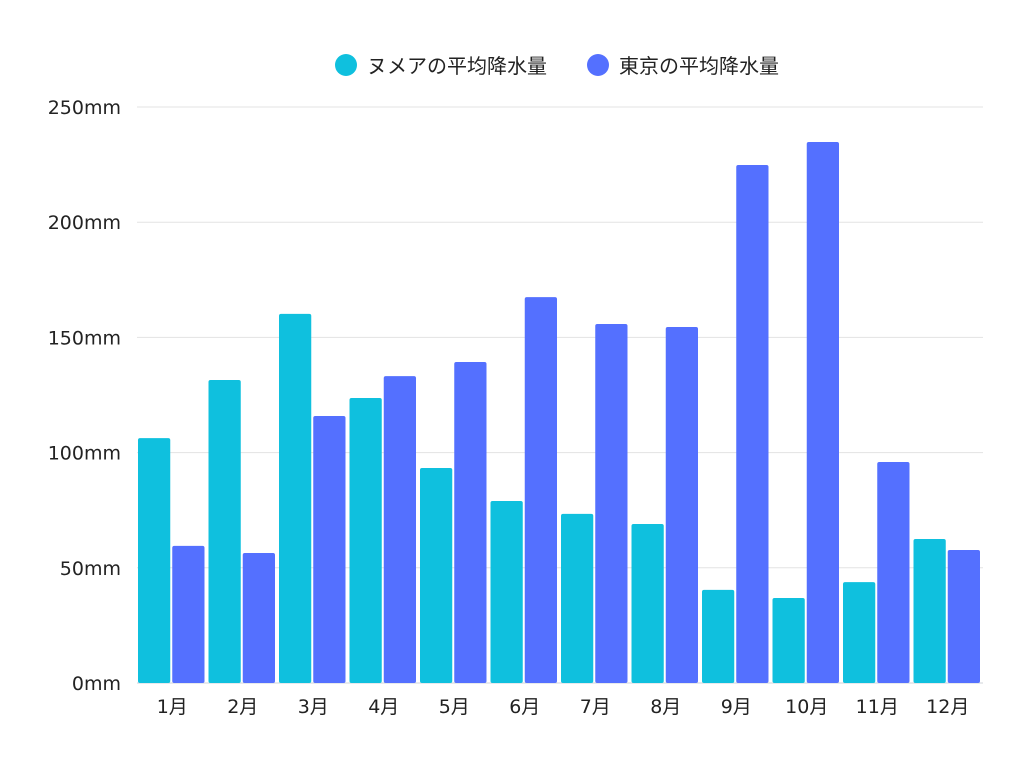 This screenshot has height=768, width=1024. What do you see at coordinates (806, 707) in the screenshot?
I see `x-tick-label: 10月` at bounding box center [806, 707].